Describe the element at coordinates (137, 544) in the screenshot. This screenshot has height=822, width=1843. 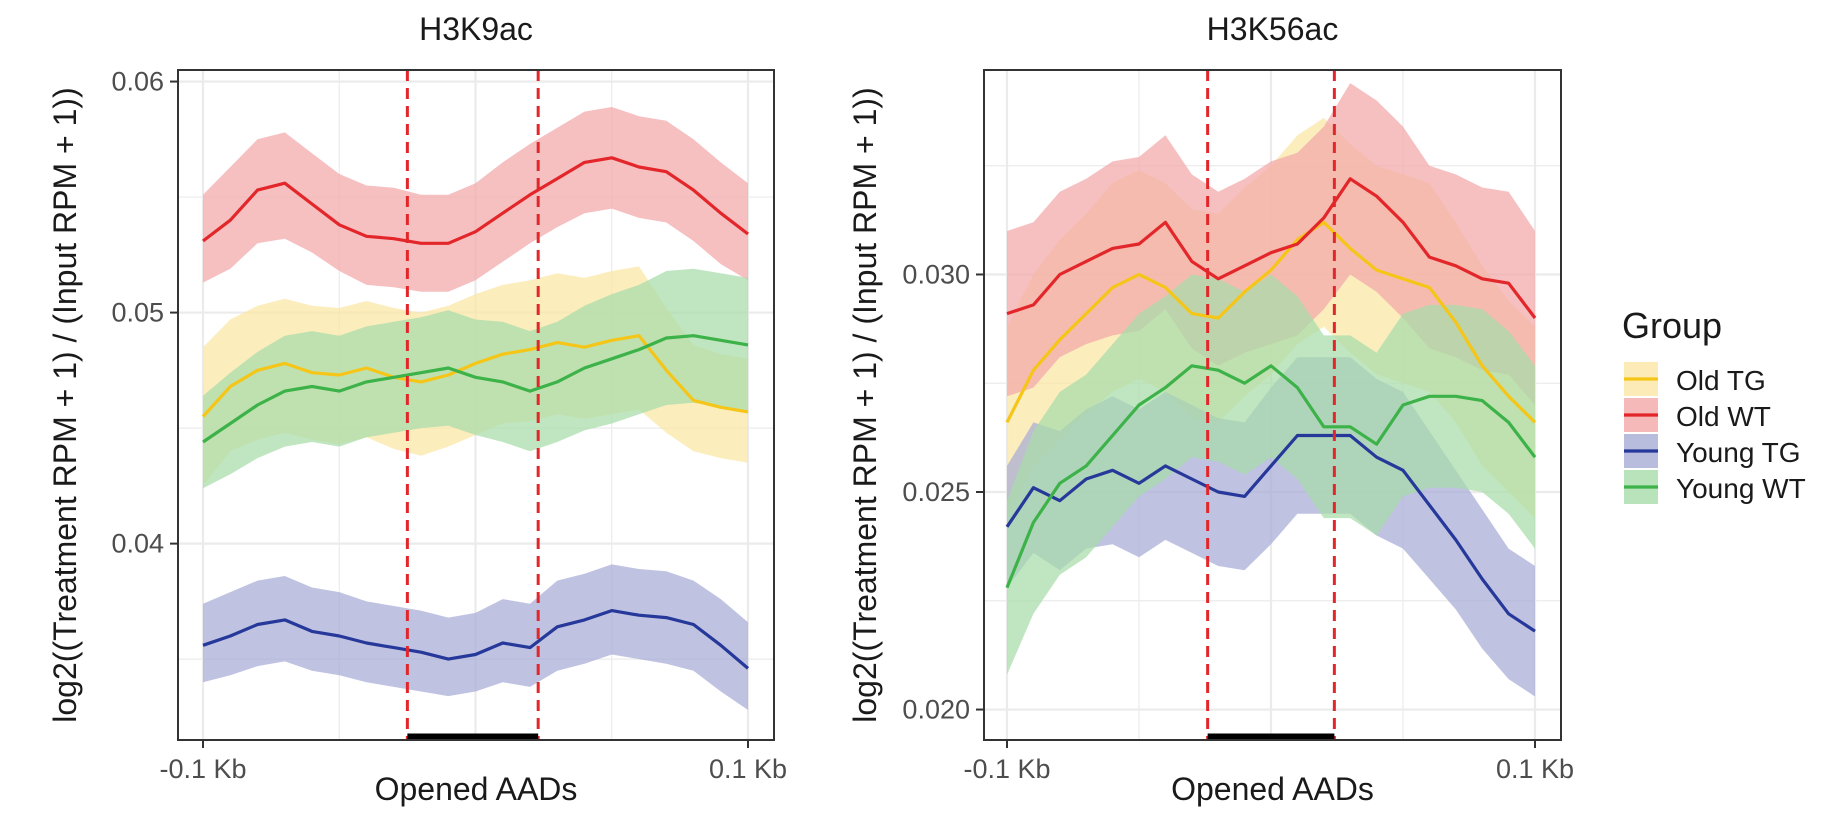
I see `y-tick-label: 0.04` at that location.